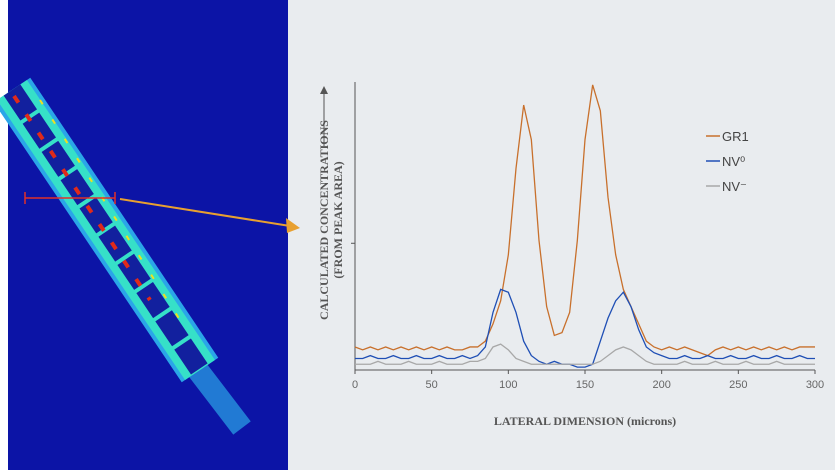 Image resolution: width=835 pixels, height=470 pixels. Describe the element at coordinates (733, 161) in the screenshot. I see `legend-label: NV⁰` at that location.